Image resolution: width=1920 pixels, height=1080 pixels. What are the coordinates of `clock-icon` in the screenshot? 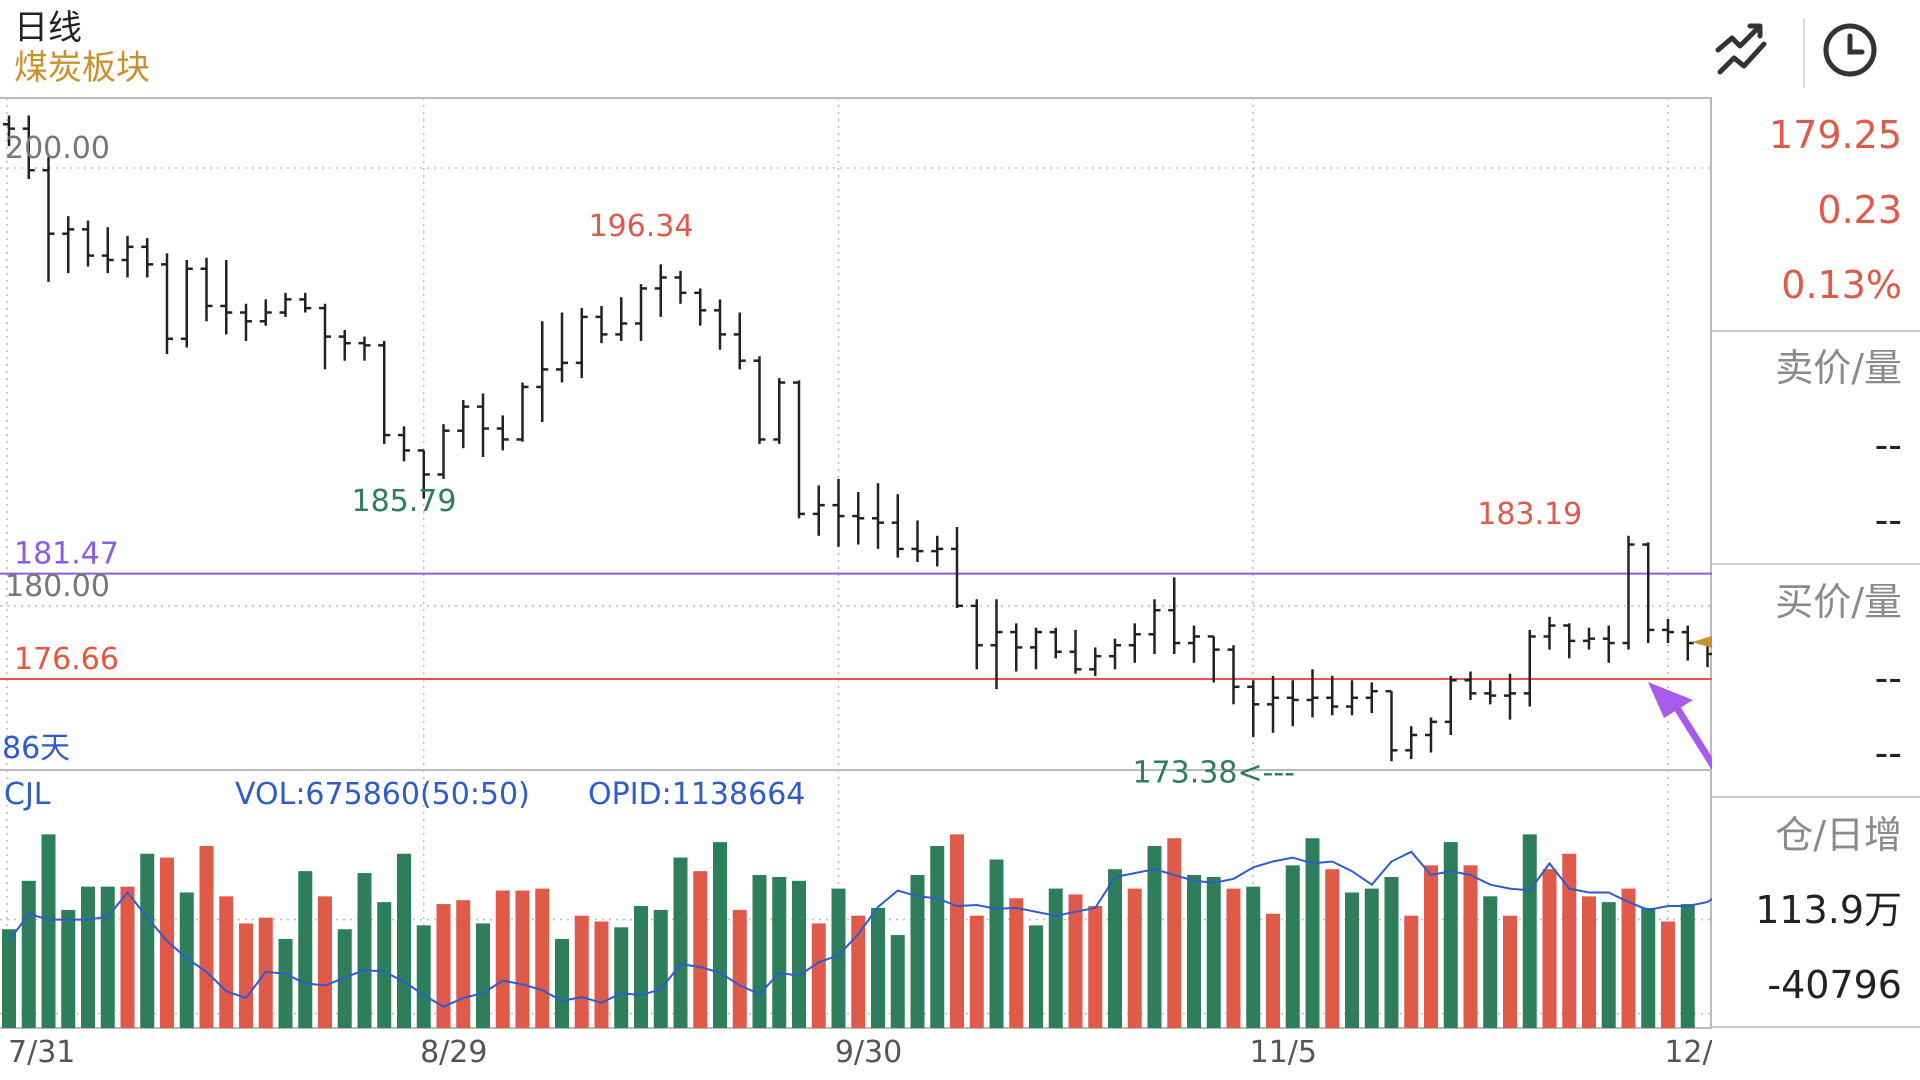 It's located at (1850, 50).